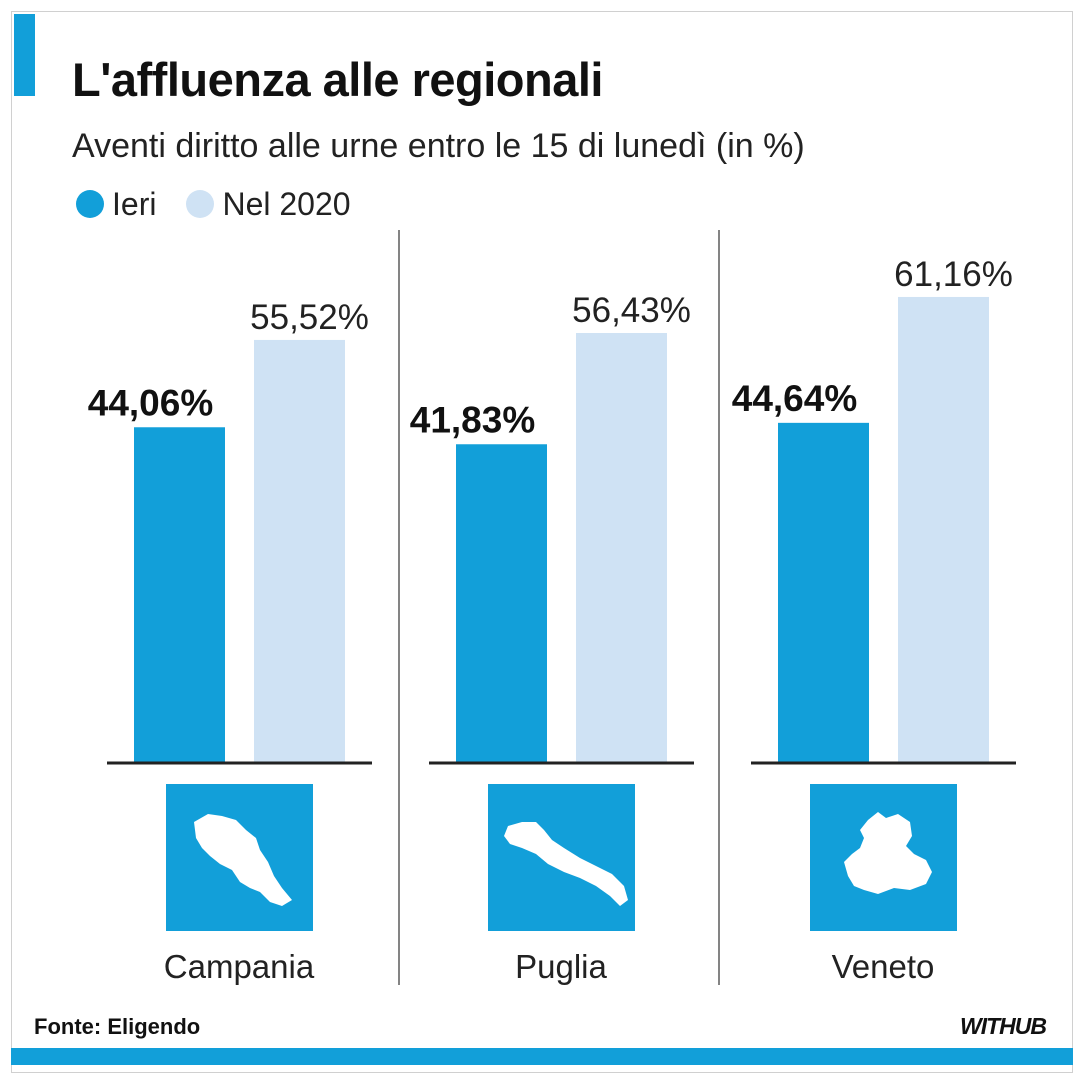 Image resolution: width=1084 pixels, height=1084 pixels. What do you see at coordinates (117, 1026) in the screenshot?
I see `source-note: Fonte: Eligendo` at bounding box center [117, 1026].